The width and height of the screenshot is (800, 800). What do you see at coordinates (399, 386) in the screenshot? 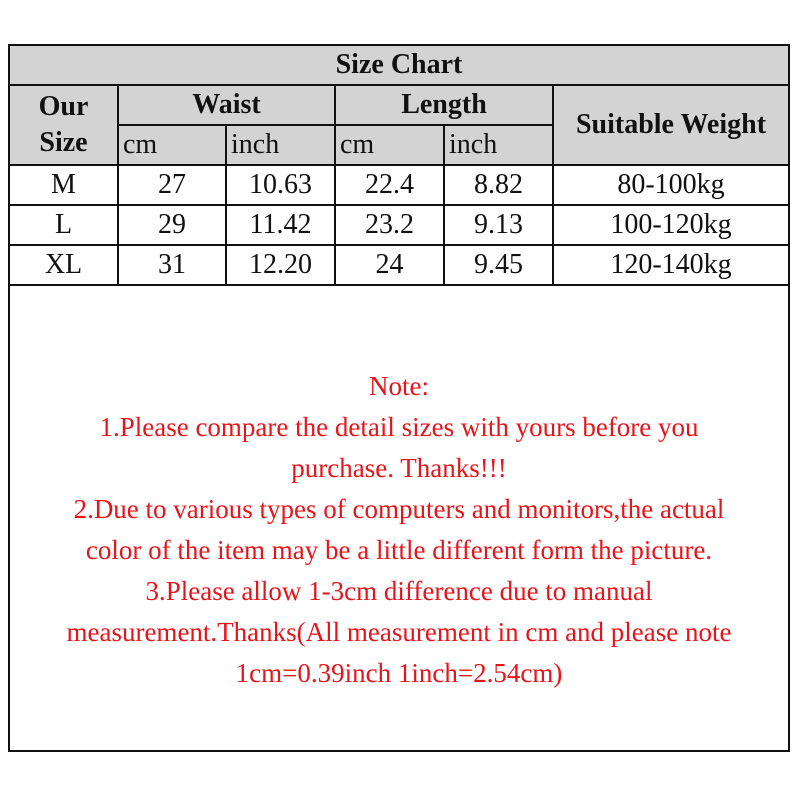
I see `note-line: Note:` at bounding box center [399, 386].